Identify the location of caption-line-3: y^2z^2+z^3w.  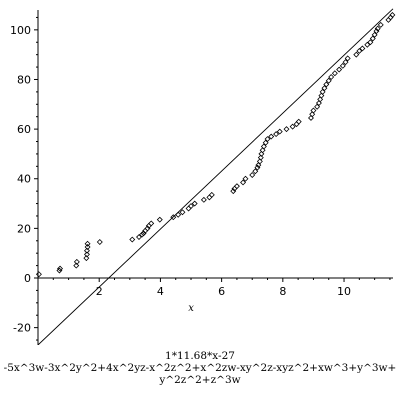
(200, 380).